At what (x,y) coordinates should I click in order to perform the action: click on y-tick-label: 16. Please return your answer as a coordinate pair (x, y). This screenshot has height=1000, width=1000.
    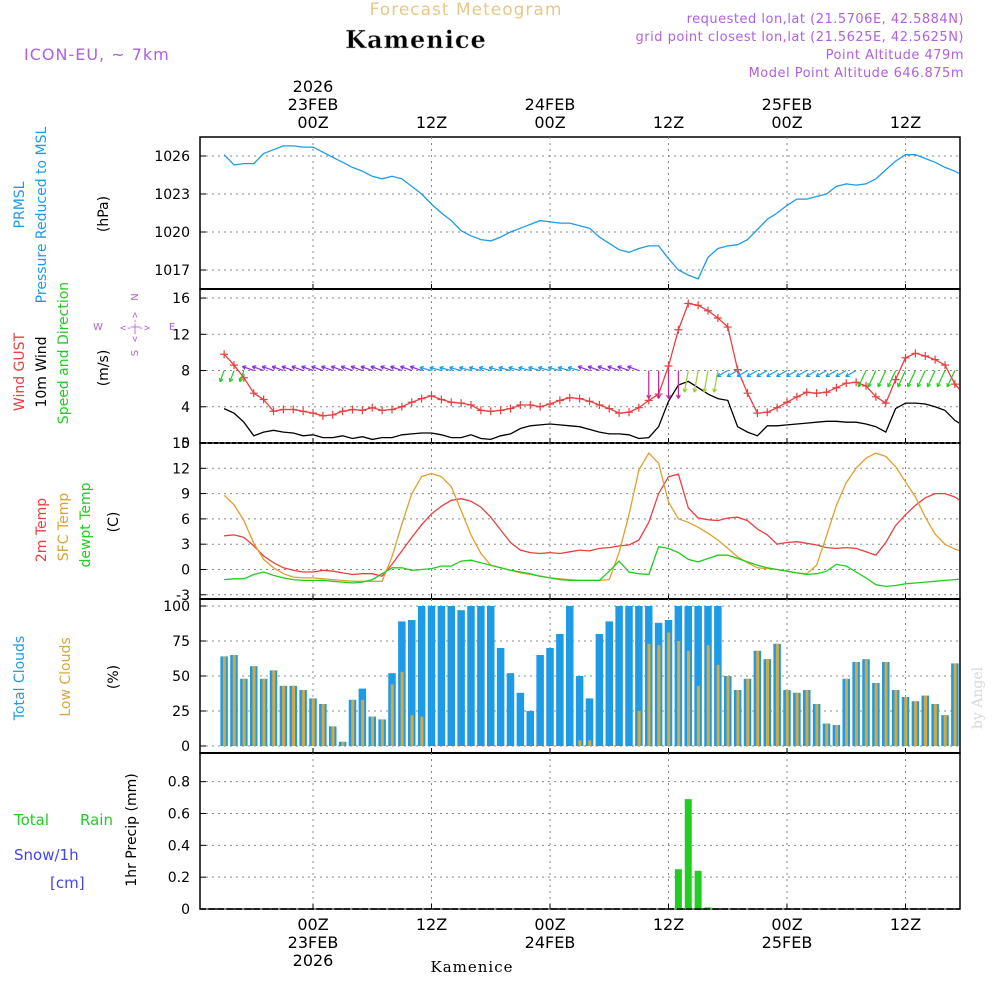
    Looking at the image, I should click on (181, 299).